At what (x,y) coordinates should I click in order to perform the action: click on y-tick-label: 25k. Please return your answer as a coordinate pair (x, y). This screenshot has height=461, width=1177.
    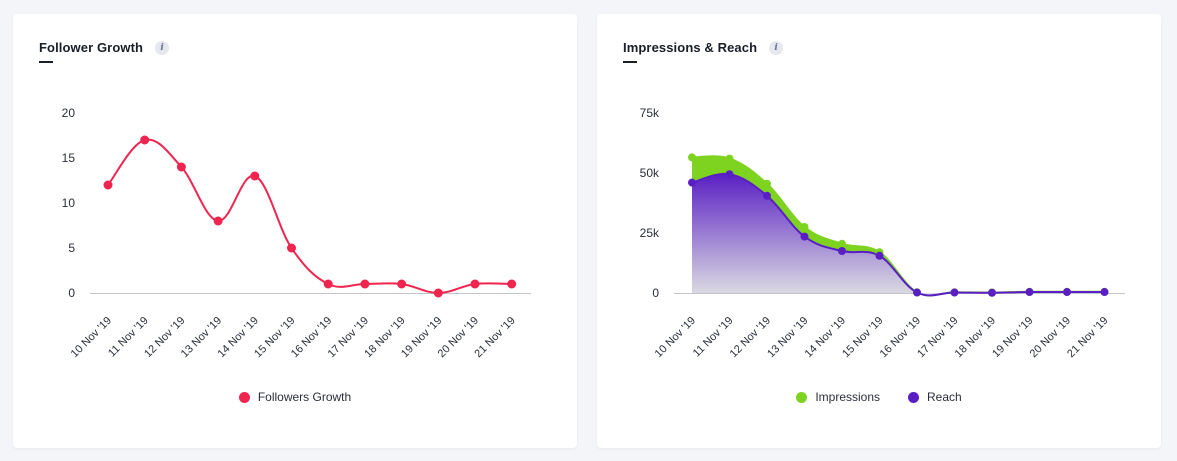
    Looking at the image, I should click on (650, 233).